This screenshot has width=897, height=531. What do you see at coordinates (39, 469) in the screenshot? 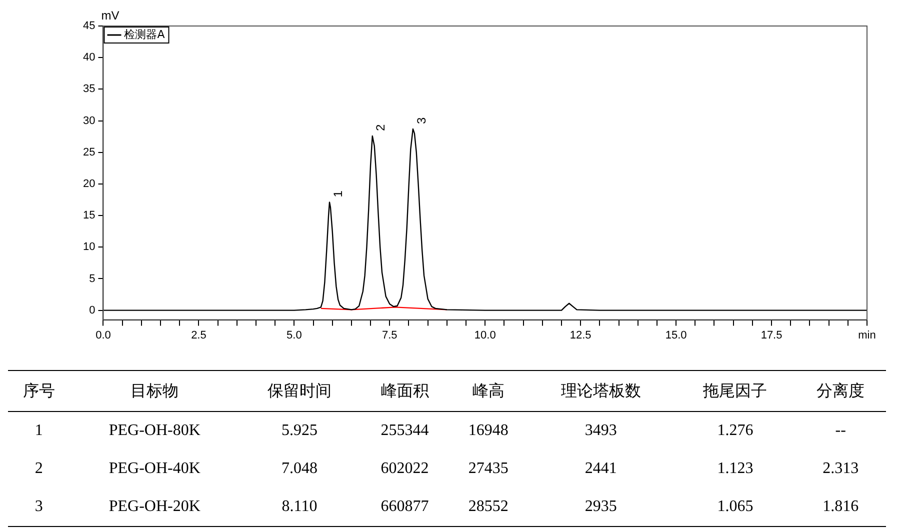
I see `text: 2` at bounding box center [39, 469].